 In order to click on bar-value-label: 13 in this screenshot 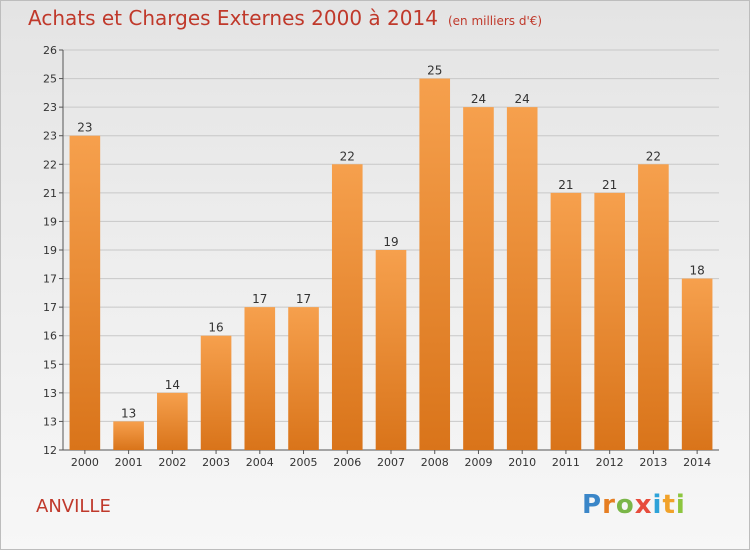, I will do `click(128, 413)`.